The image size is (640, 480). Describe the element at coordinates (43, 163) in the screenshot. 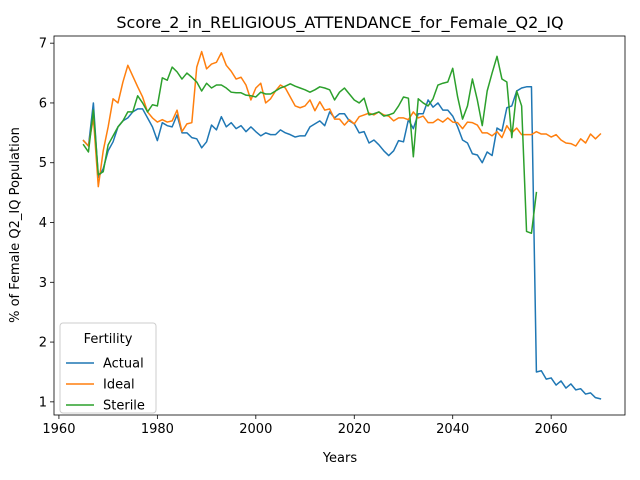

I see `y-tick-label: 5` at that location.